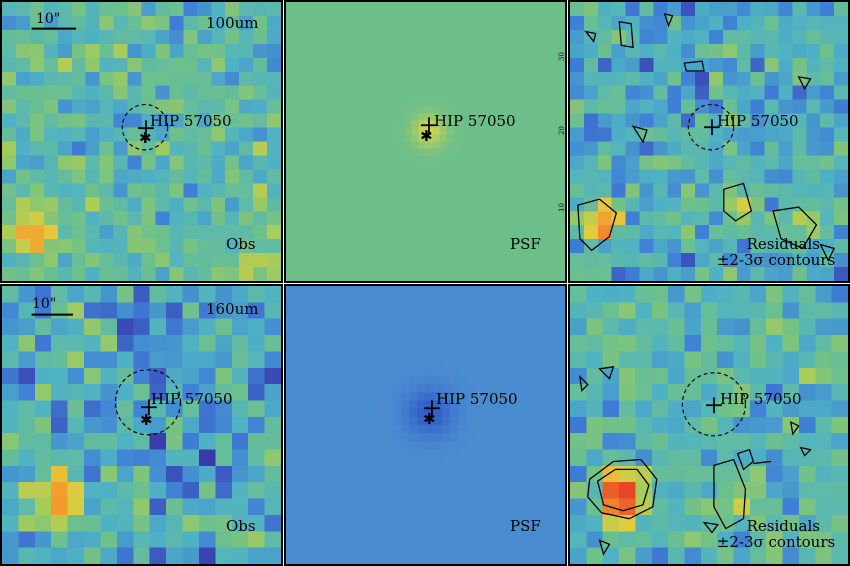 The height and width of the screenshot is (566, 850). I want to click on axis-tick-label: 30, so click(562, 56).